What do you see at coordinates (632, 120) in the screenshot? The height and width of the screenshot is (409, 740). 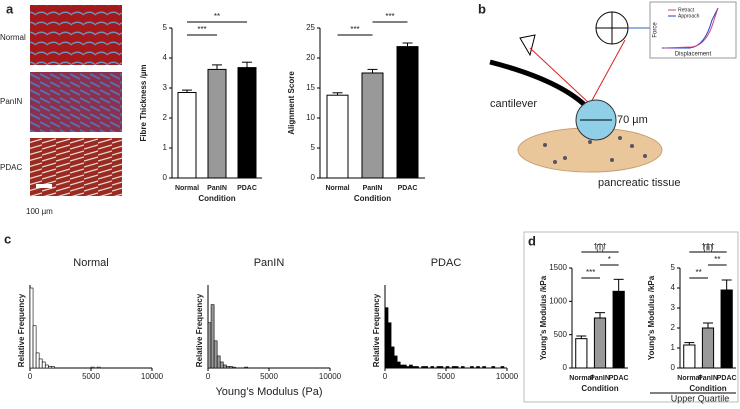 I see `diagram-label: 70 µm` at bounding box center [632, 120].